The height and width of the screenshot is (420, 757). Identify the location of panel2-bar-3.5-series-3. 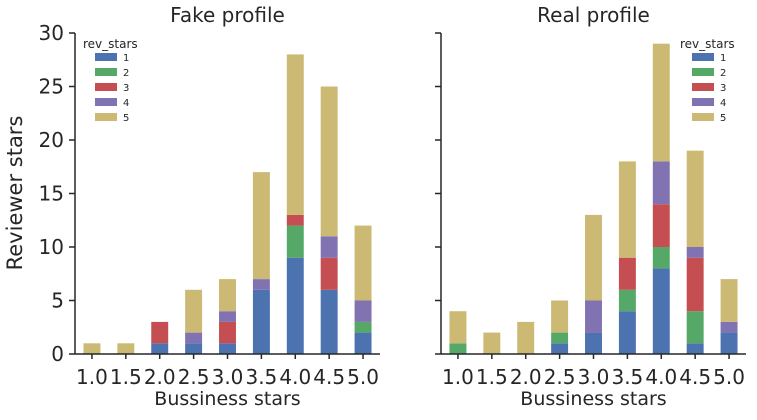
(627, 273).